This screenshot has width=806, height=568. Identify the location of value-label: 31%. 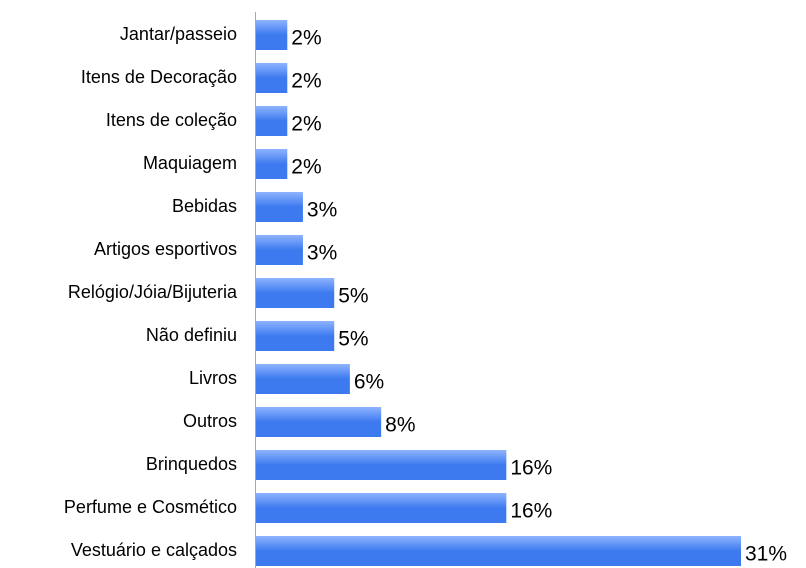
(766, 554).